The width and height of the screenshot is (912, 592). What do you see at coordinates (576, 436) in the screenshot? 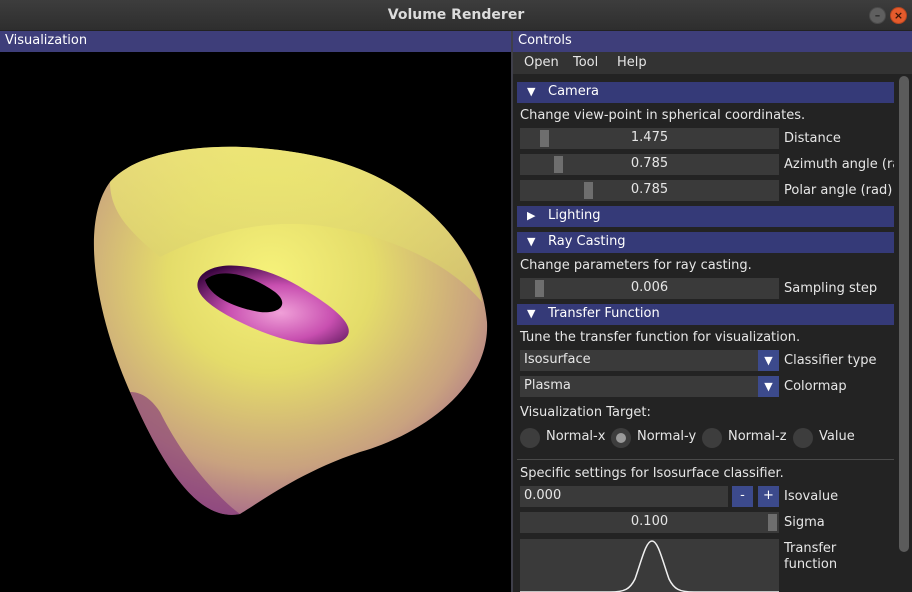
I see `radio-normal-x-label: Normal-x` at bounding box center [576, 436].